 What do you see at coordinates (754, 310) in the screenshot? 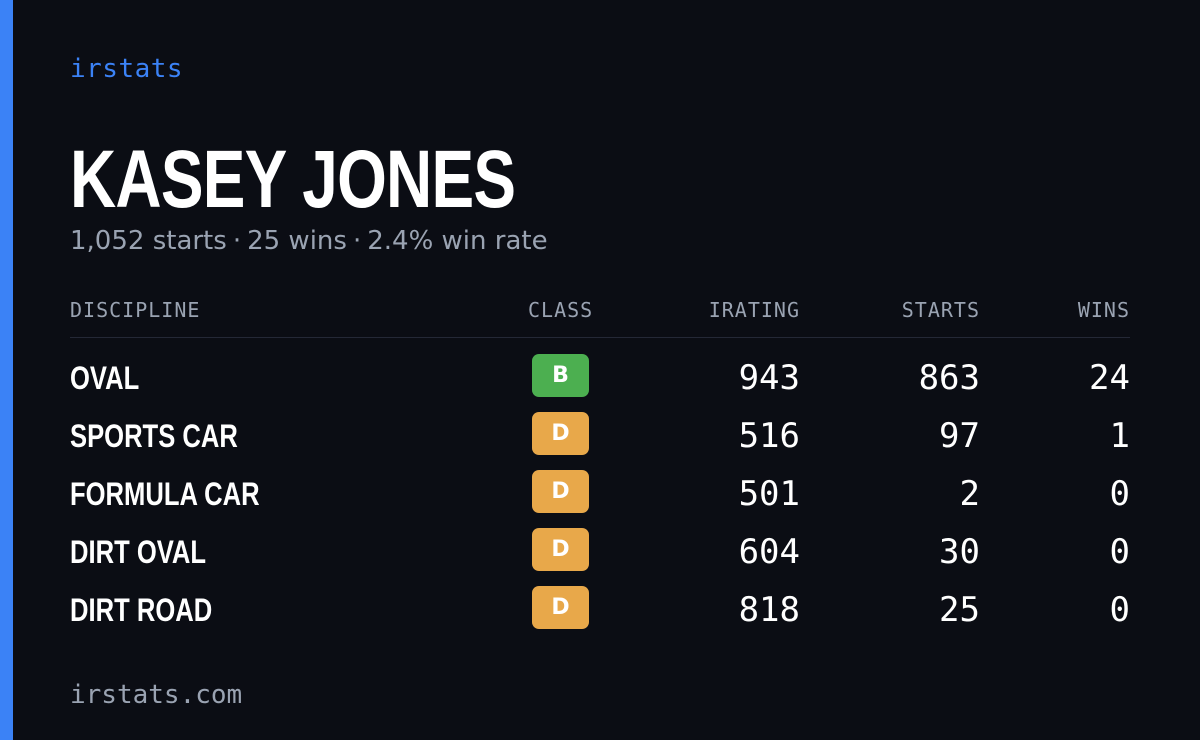
I see `header-irating: IRATING` at bounding box center [754, 310].